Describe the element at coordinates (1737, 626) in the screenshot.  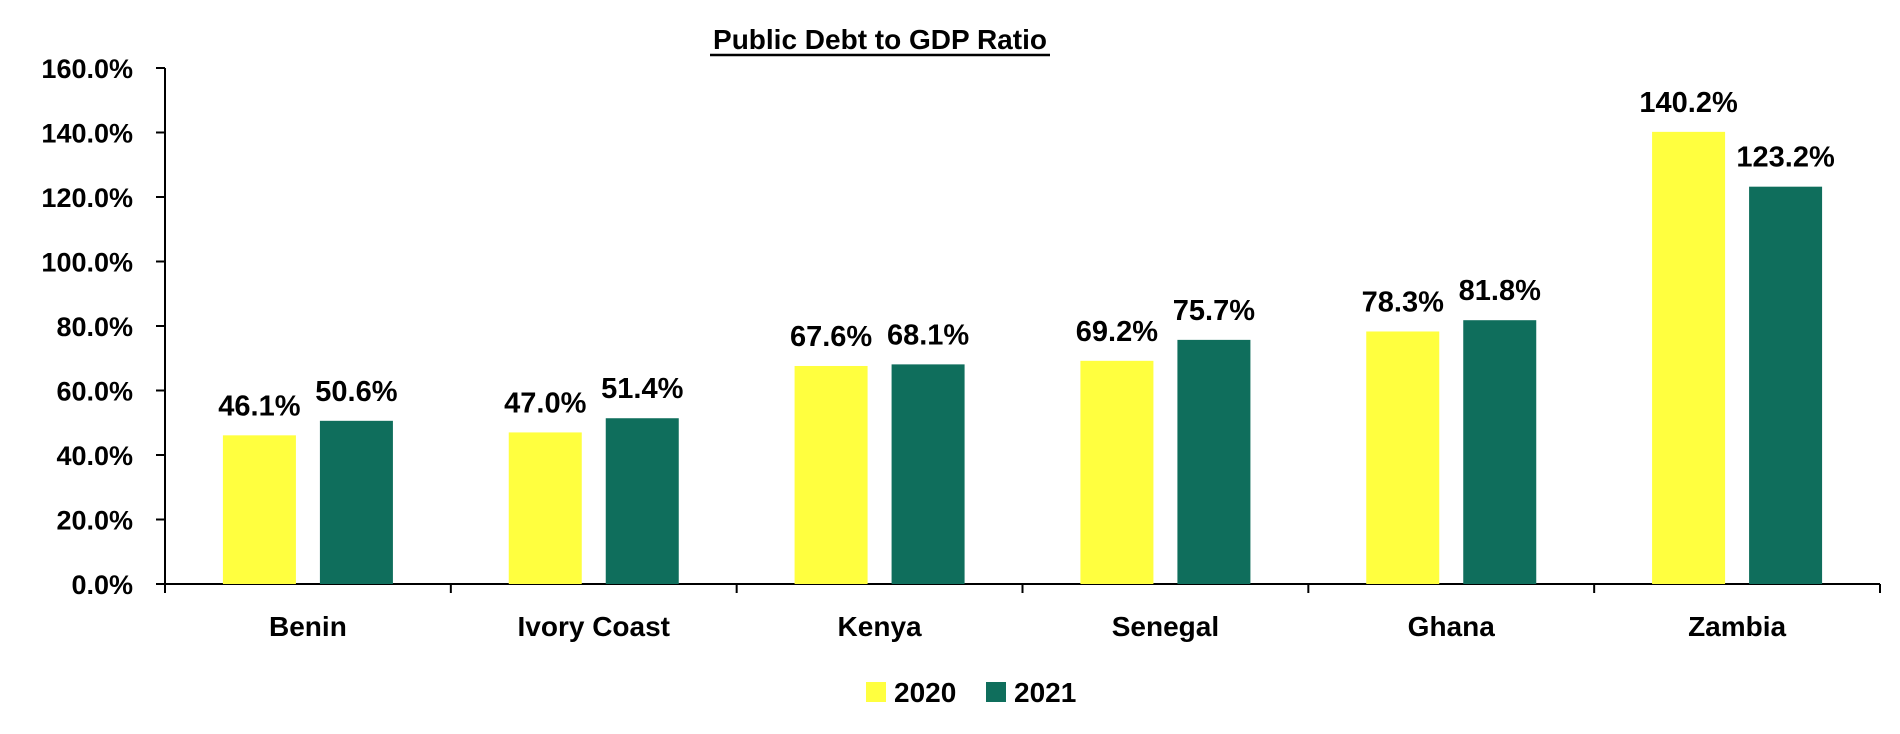
I see `category-label: Zambia` at that location.